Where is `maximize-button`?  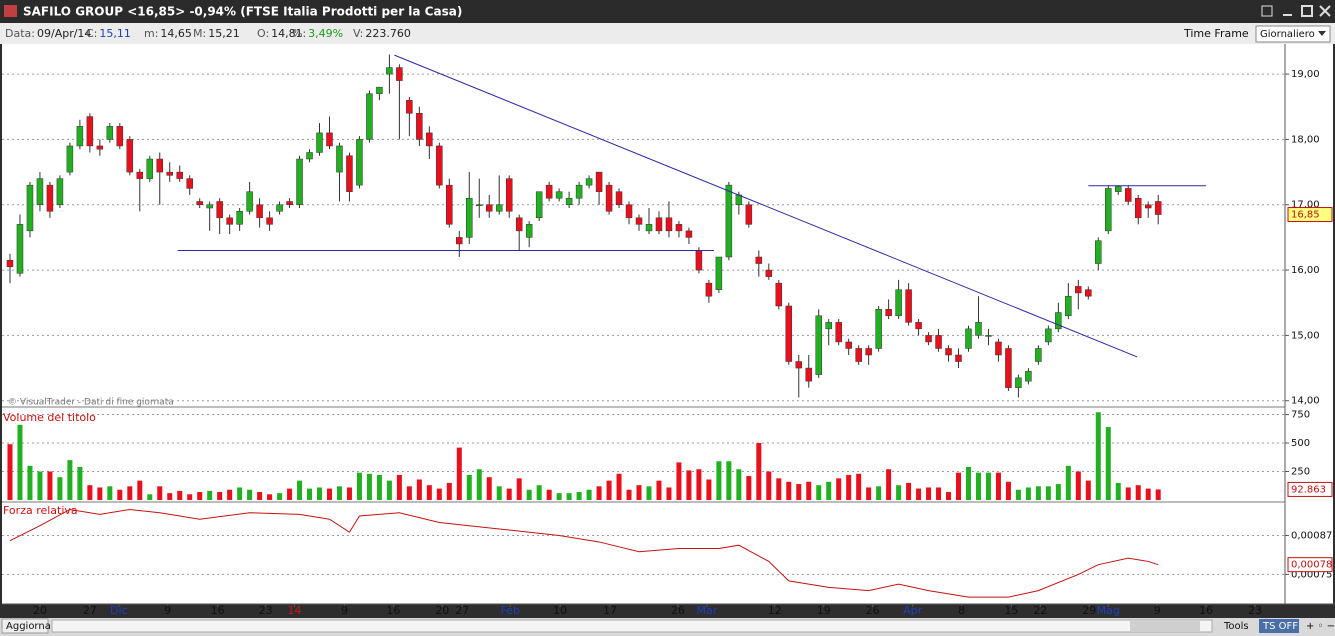
maximize-button is located at coordinates (1307, 11).